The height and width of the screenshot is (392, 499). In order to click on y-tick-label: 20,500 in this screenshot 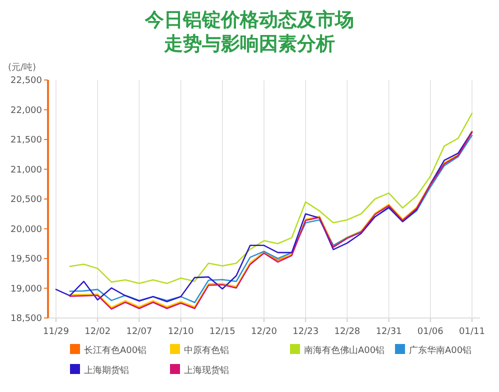, I will do `click(26, 200)`.